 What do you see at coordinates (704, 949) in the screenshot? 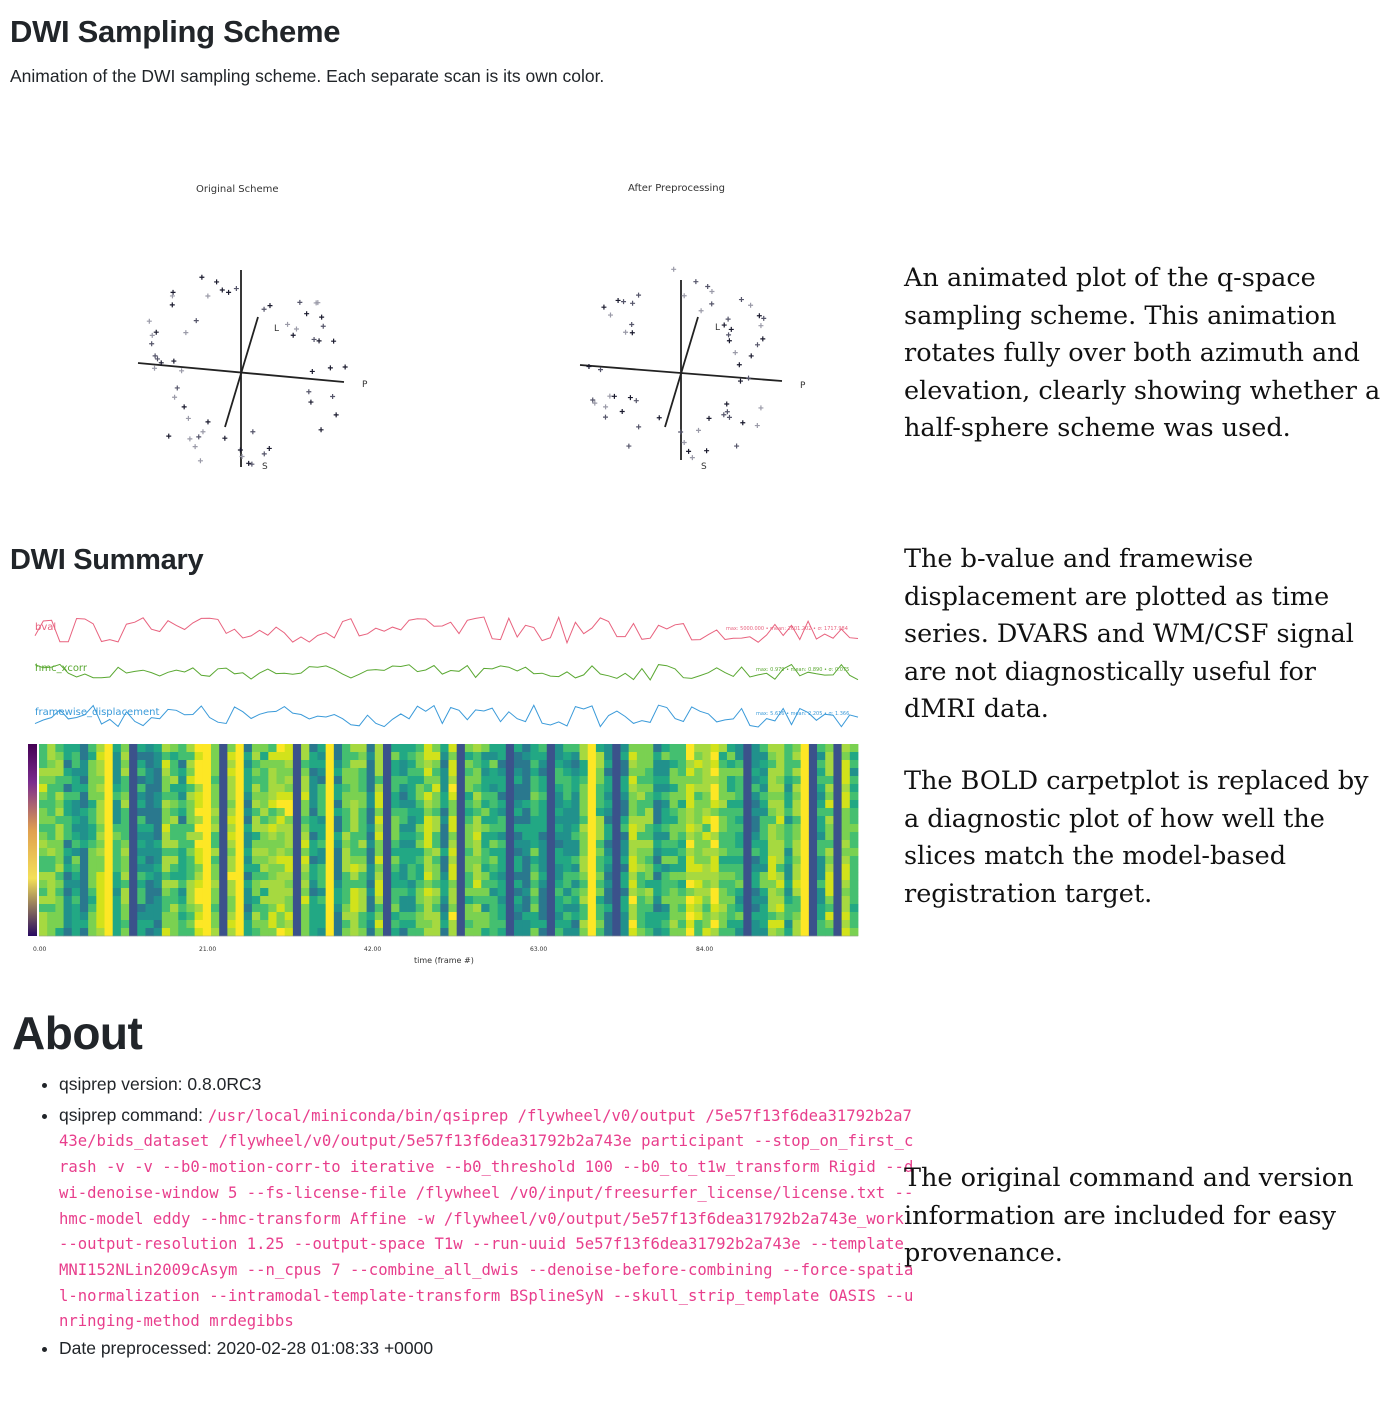
I see `xtick-4: 84.00` at bounding box center [704, 949].